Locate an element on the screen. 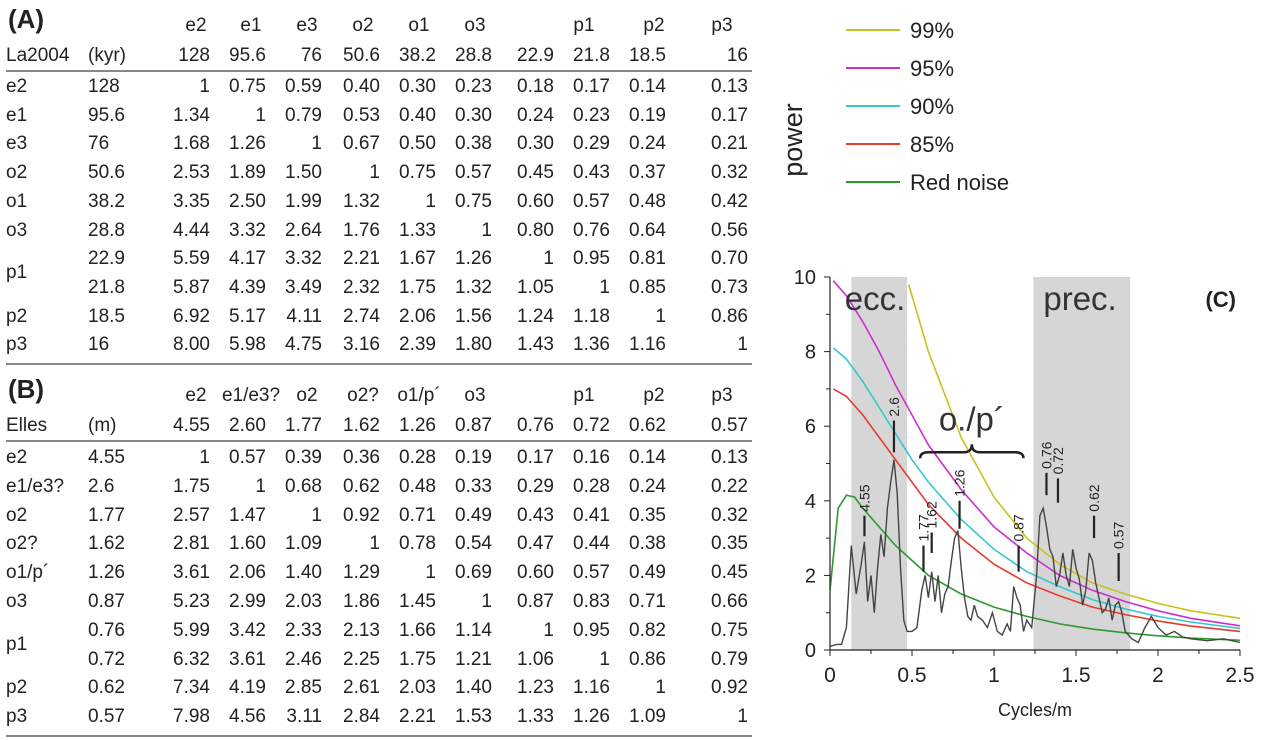 Image resolution: width=1265 pixels, height=740 pixels. row-label-cell: p2 is located at coordinates (17, 316).